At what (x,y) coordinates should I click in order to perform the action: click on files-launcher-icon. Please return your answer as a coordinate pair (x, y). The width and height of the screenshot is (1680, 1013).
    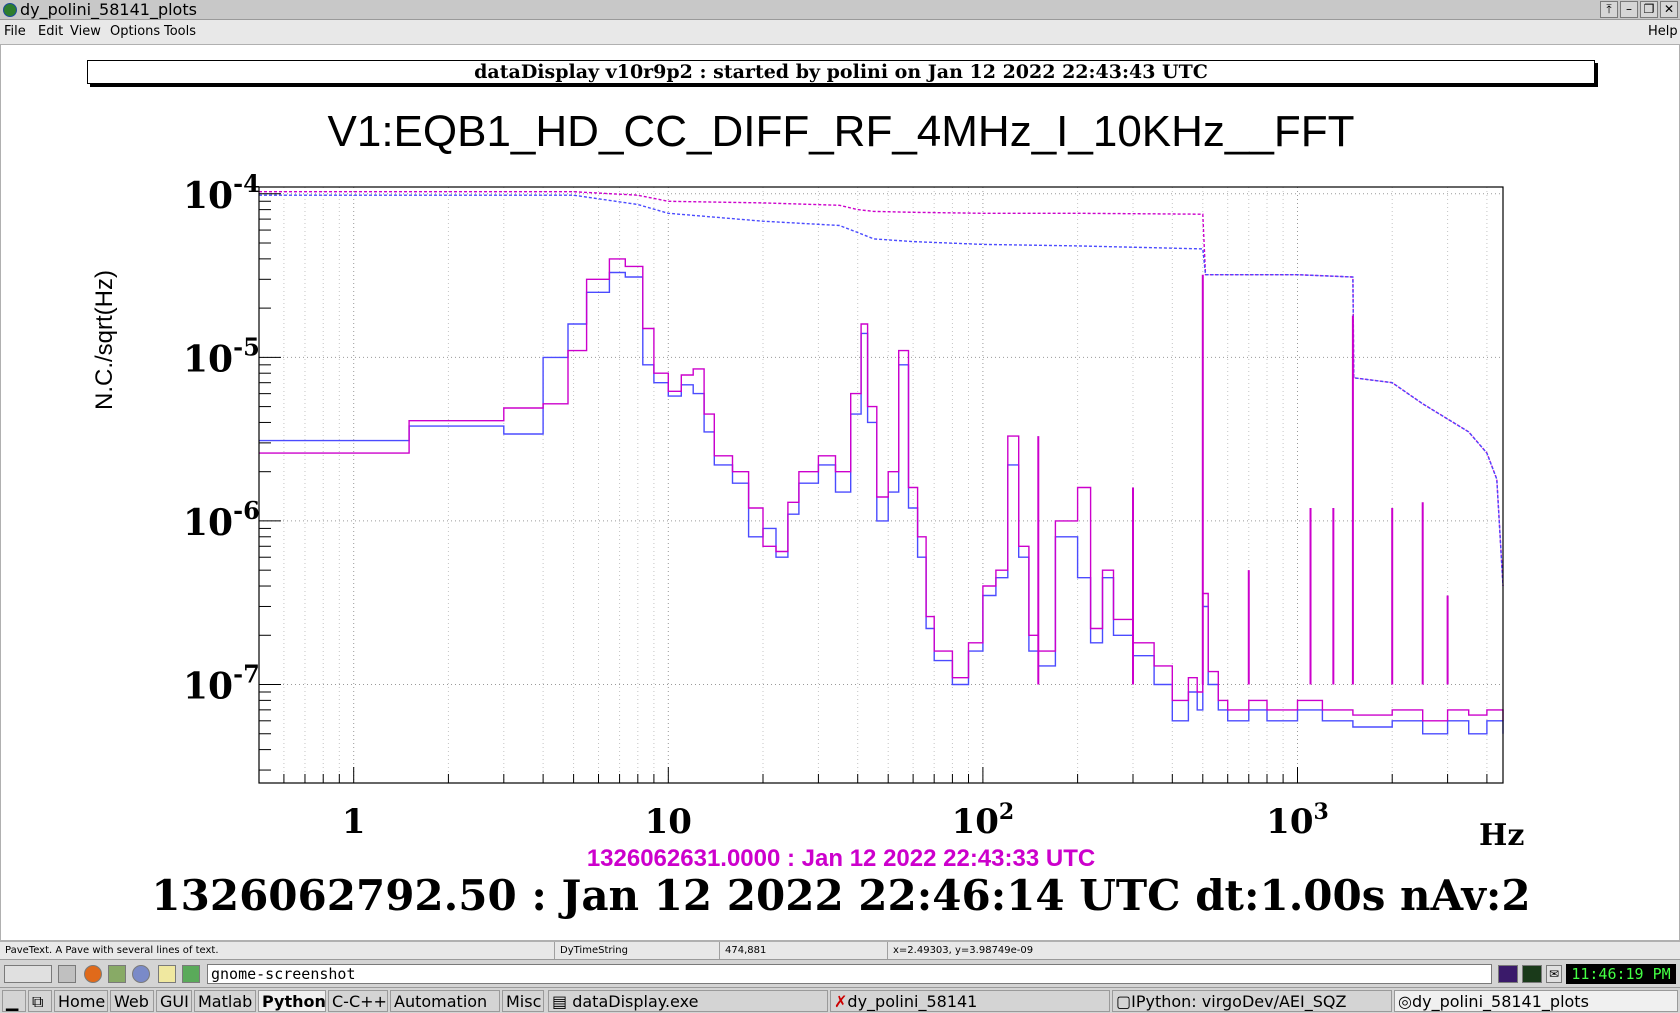
    Looking at the image, I should click on (191, 974).